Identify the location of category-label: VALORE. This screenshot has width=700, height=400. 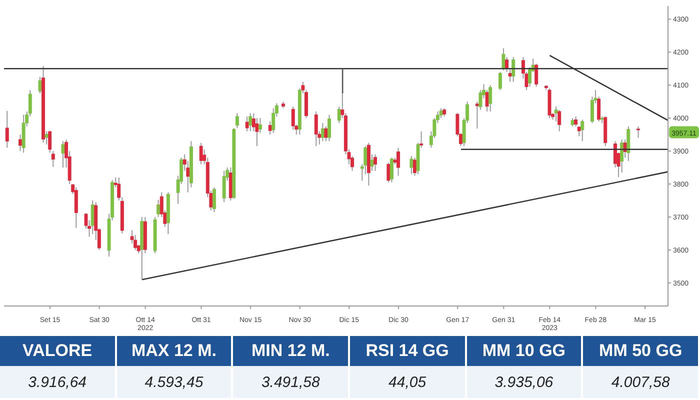
(57, 351).